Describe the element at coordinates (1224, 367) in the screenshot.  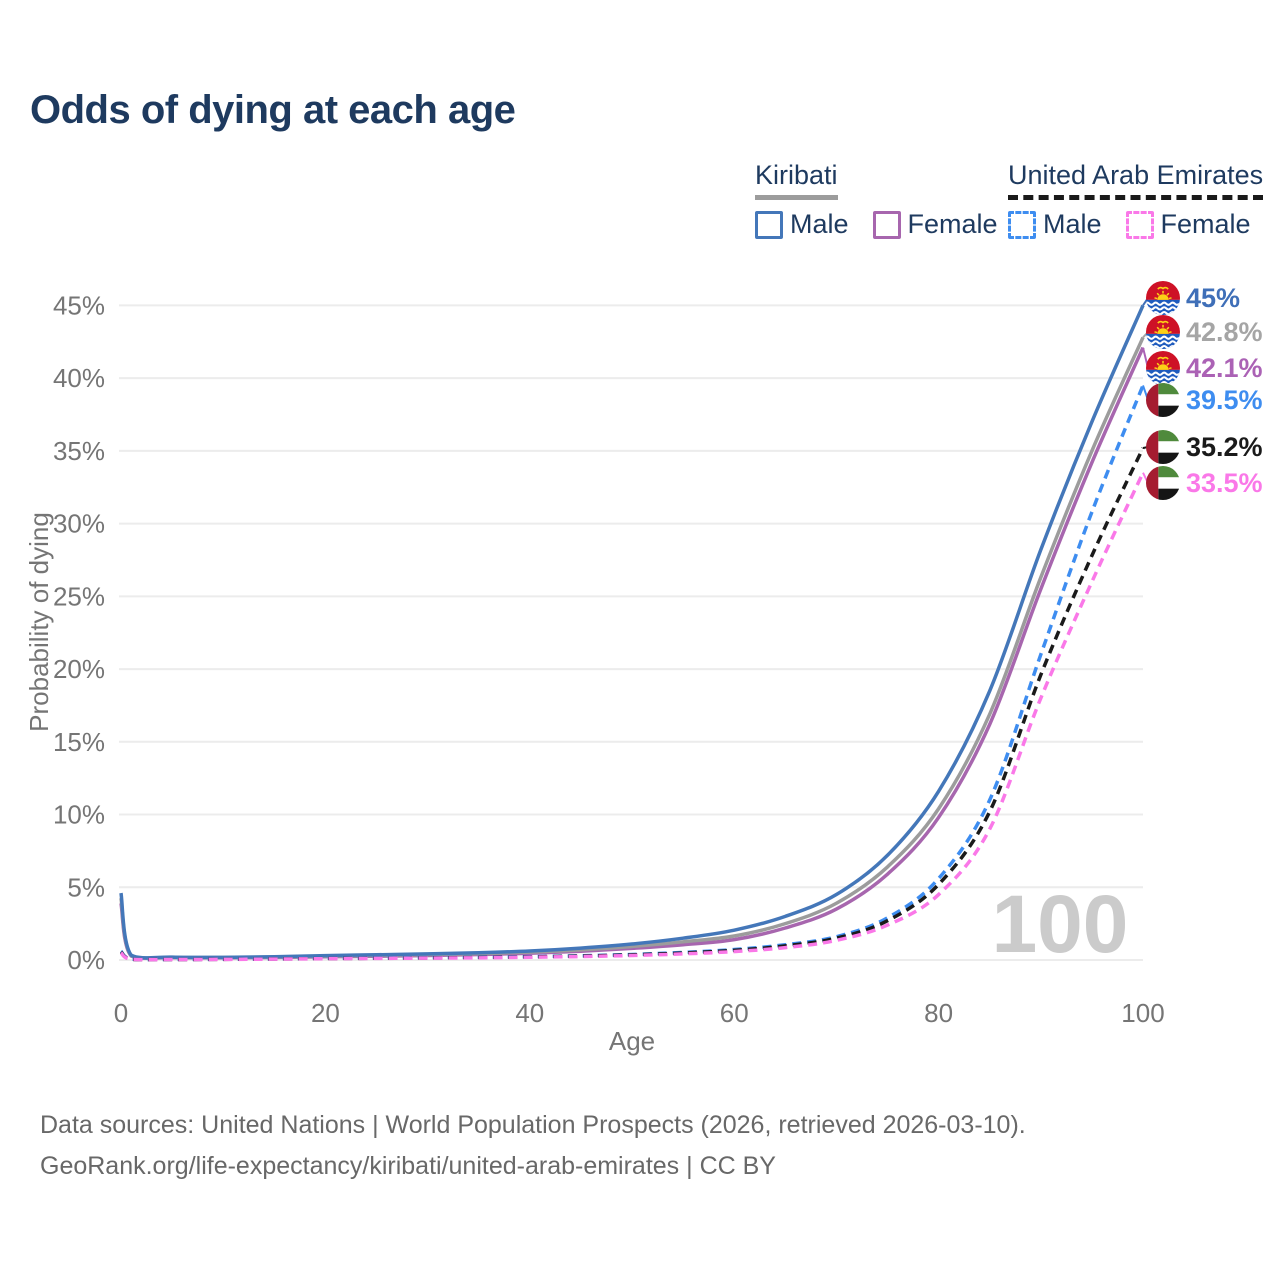
I see `end-label-value: 42.1%` at that location.